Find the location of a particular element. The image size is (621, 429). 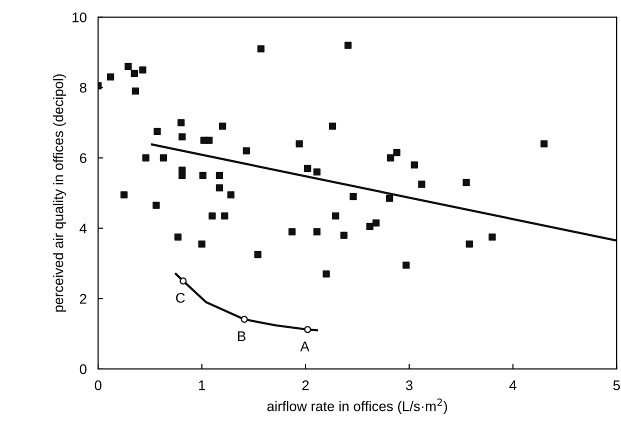

annotation: A is located at coordinates (305, 347).